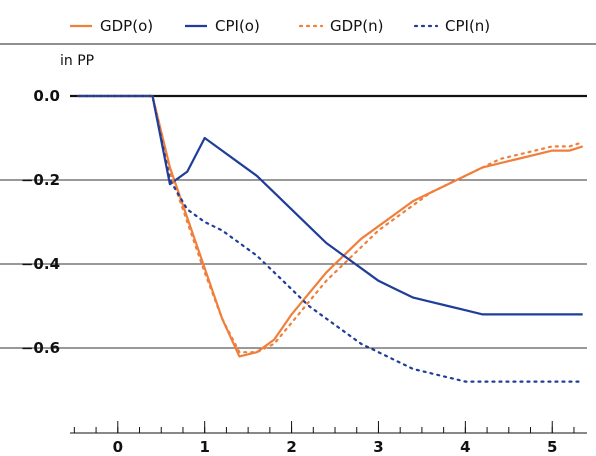 This screenshot has height=456, width=596. Describe the element at coordinates (467, 26) in the screenshot. I see `legend-label-3: CPI(n)` at that location.